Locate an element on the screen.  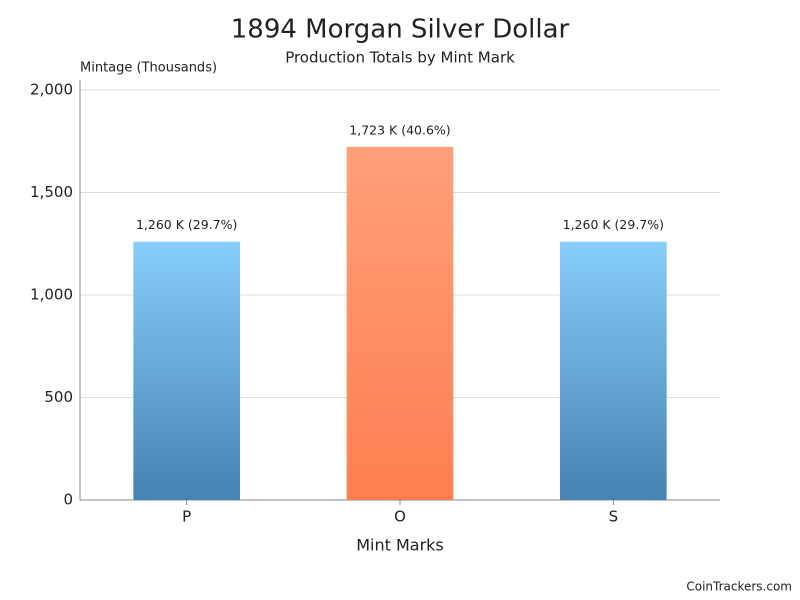
y-tick-label: 500 is located at coordinates (58, 397).